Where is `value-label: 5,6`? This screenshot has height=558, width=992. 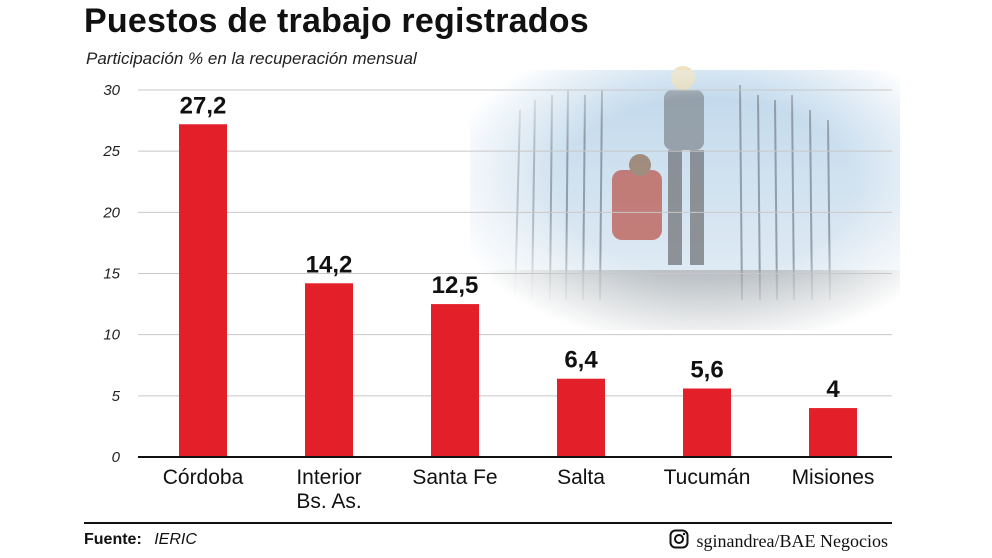 value-label: 5,6 is located at coordinates (706, 369).